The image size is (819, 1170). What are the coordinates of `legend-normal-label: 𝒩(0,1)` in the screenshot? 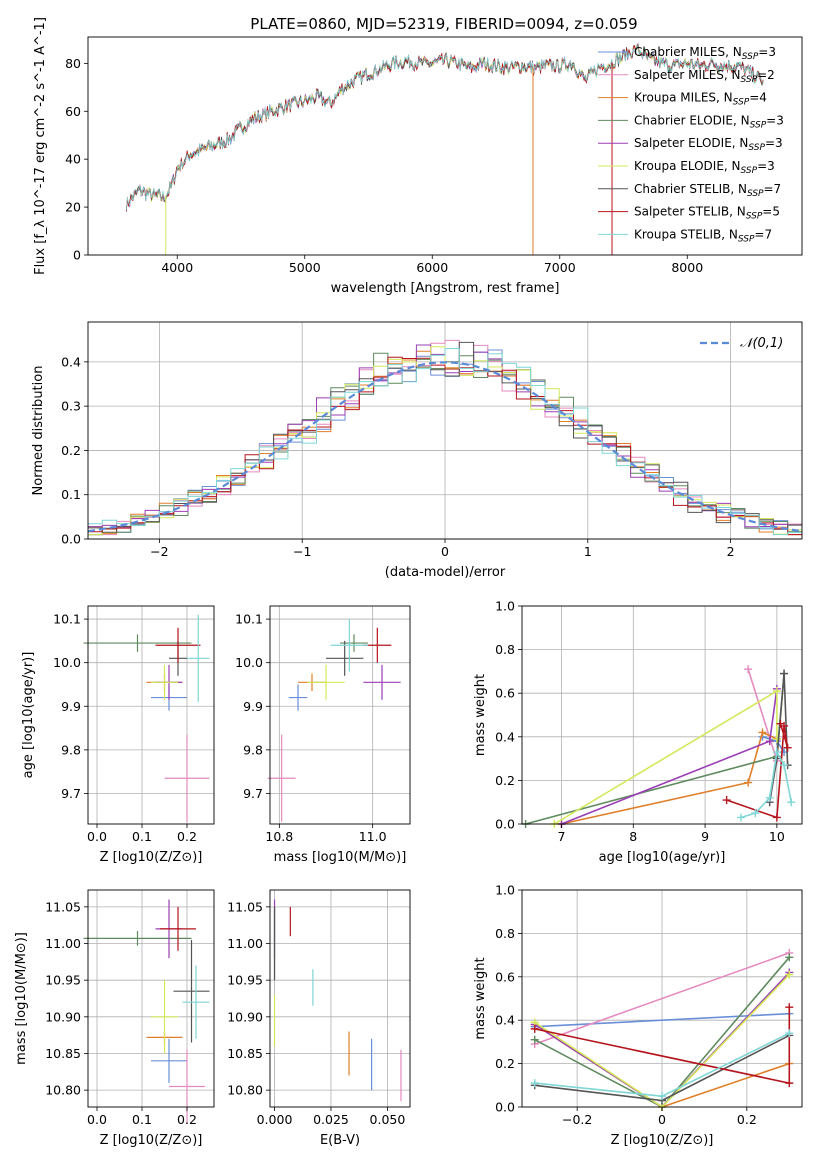 It's located at (761, 343).